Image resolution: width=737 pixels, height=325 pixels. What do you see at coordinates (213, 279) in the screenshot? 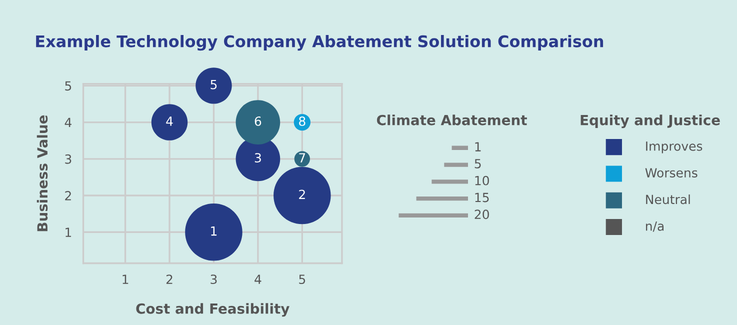
I see `x-tick-label: 3` at bounding box center [213, 279].